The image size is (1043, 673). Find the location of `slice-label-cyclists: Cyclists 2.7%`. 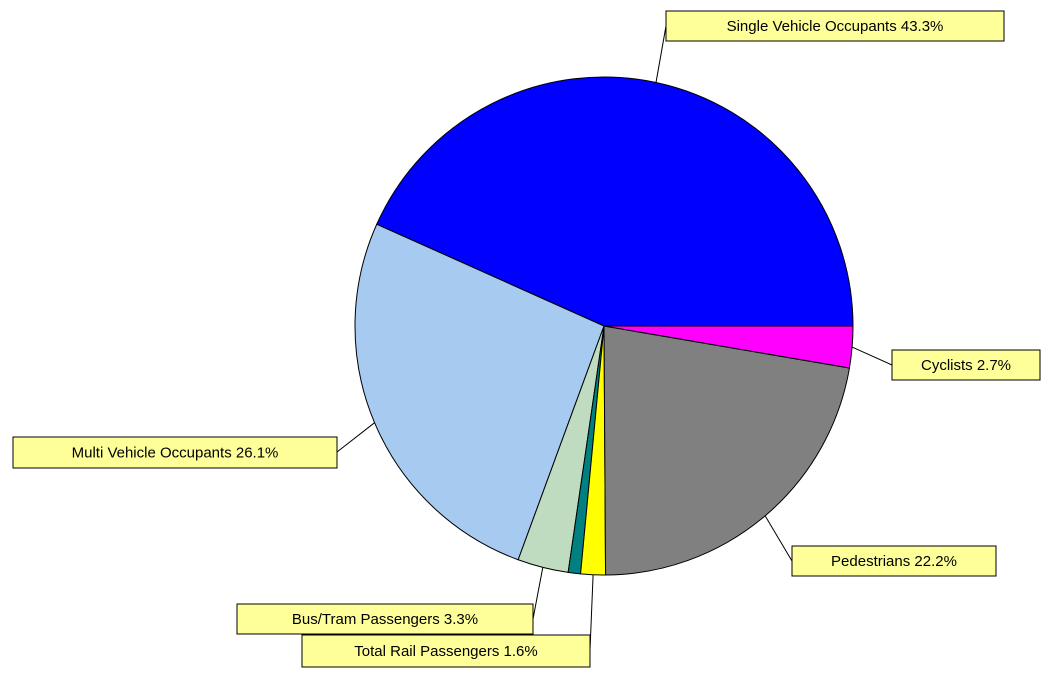

slice-label-cyclists: Cyclists 2.7% is located at coordinates (966, 365).